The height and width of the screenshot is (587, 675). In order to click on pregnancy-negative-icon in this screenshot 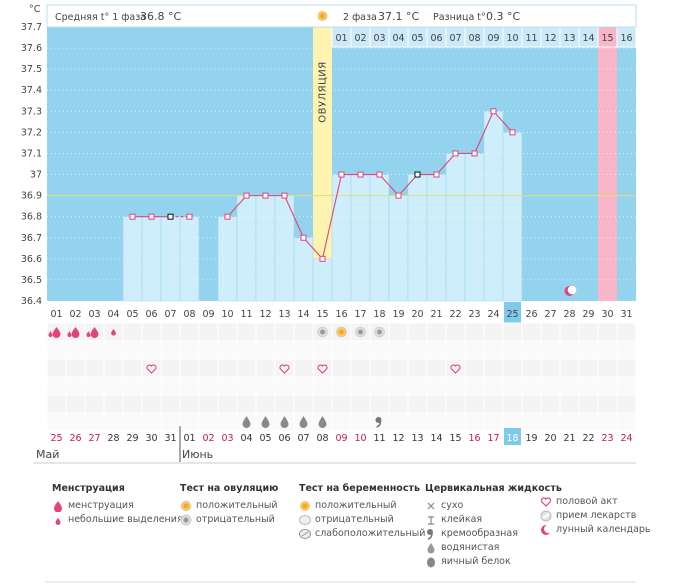, I will do `click(305, 520)`.